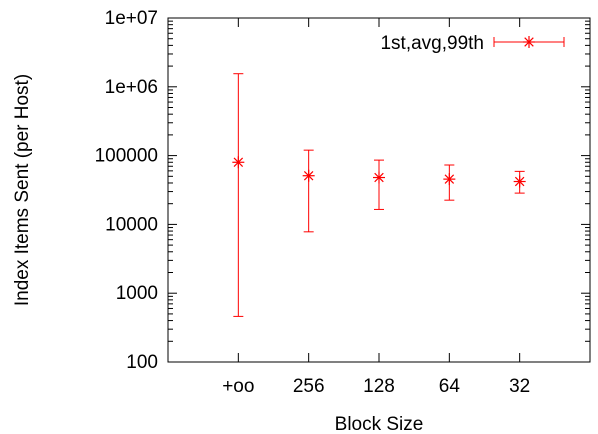 This screenshot has height=434, width=598. I want to click on x-axis-label: Block Size, so click(379, 424).